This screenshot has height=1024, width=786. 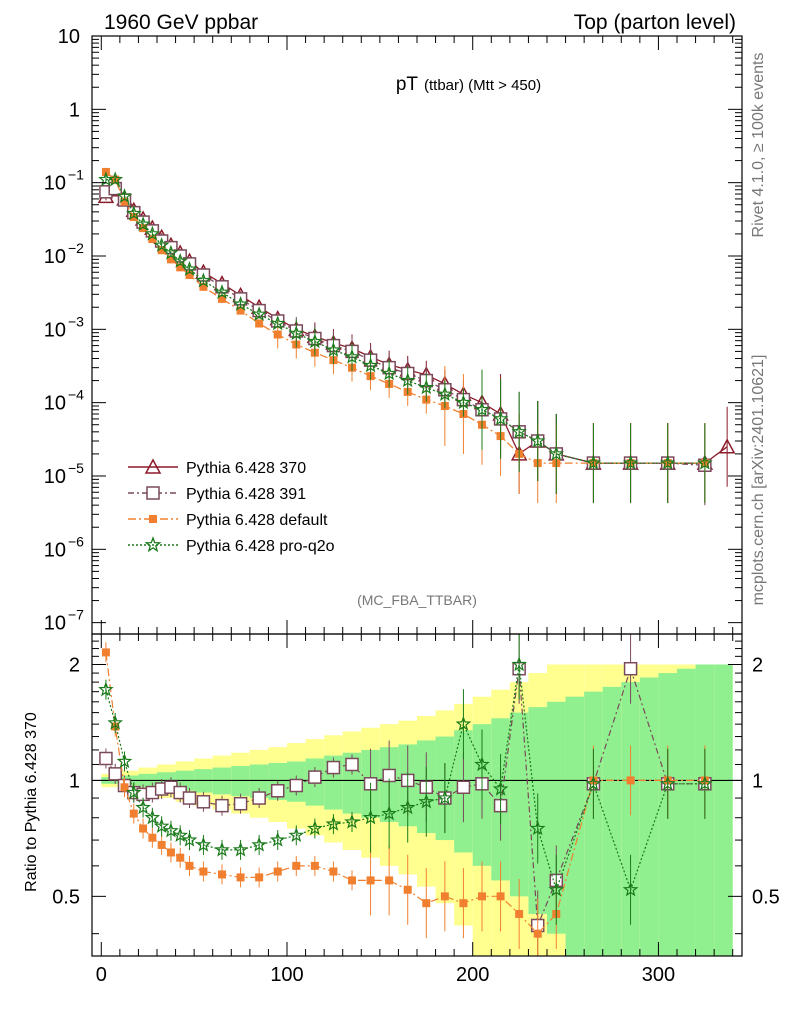 I want to click on x-tick-label: 0, so click(x=101, y=975).